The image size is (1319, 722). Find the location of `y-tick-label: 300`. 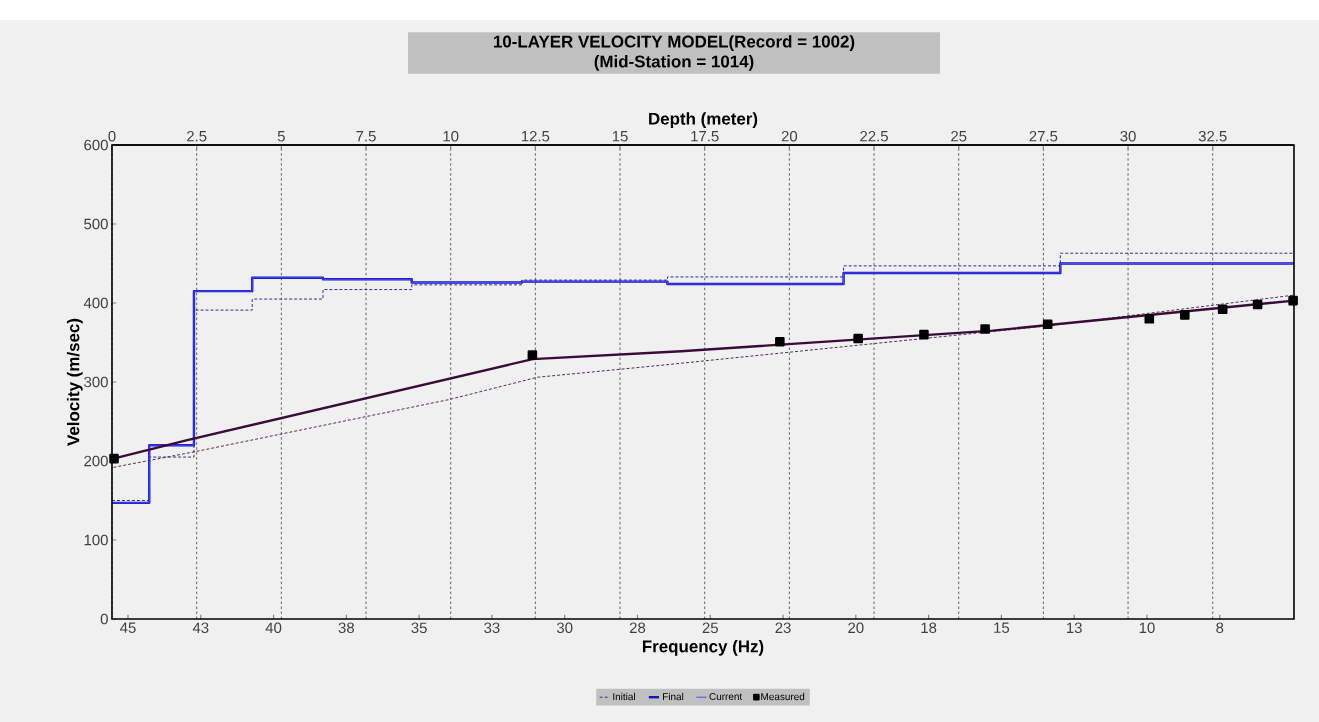

y-tick-label: 300 is located at coordinates (96, 382).